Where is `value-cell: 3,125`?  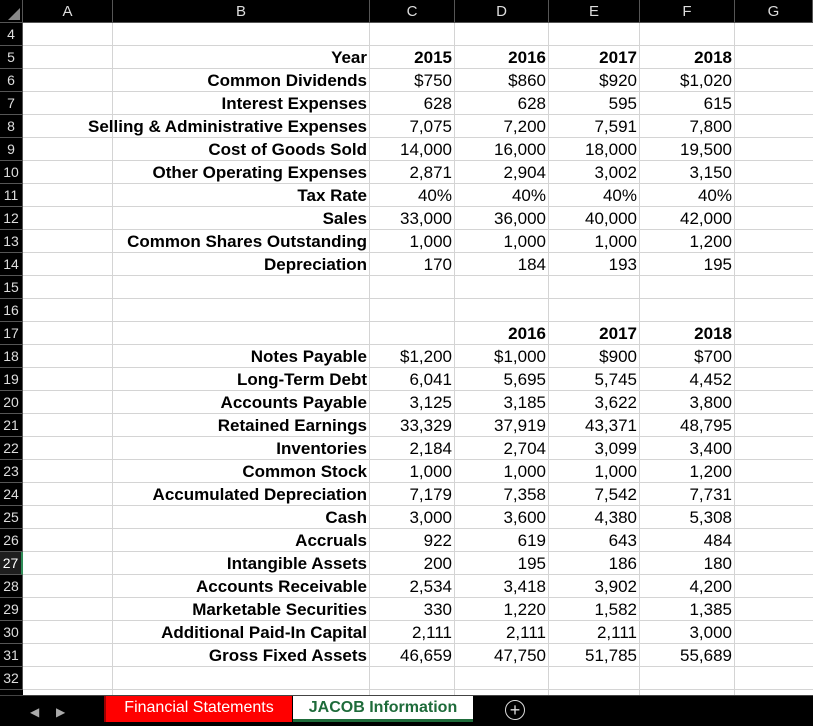
value-cell: 3,125 is located at coordinates (430, 402).